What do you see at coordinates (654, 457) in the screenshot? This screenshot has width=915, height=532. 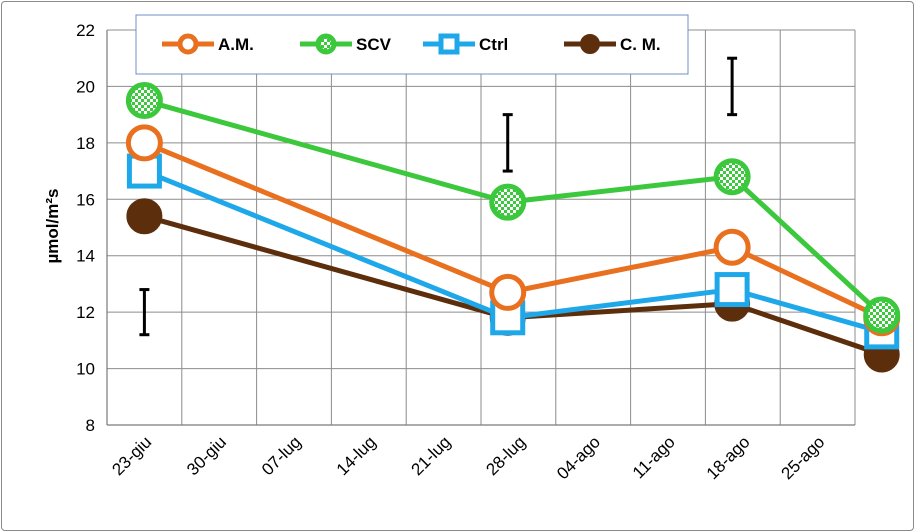 I see `x-tick-label: 11-ago` at bounding box center [654, 457].